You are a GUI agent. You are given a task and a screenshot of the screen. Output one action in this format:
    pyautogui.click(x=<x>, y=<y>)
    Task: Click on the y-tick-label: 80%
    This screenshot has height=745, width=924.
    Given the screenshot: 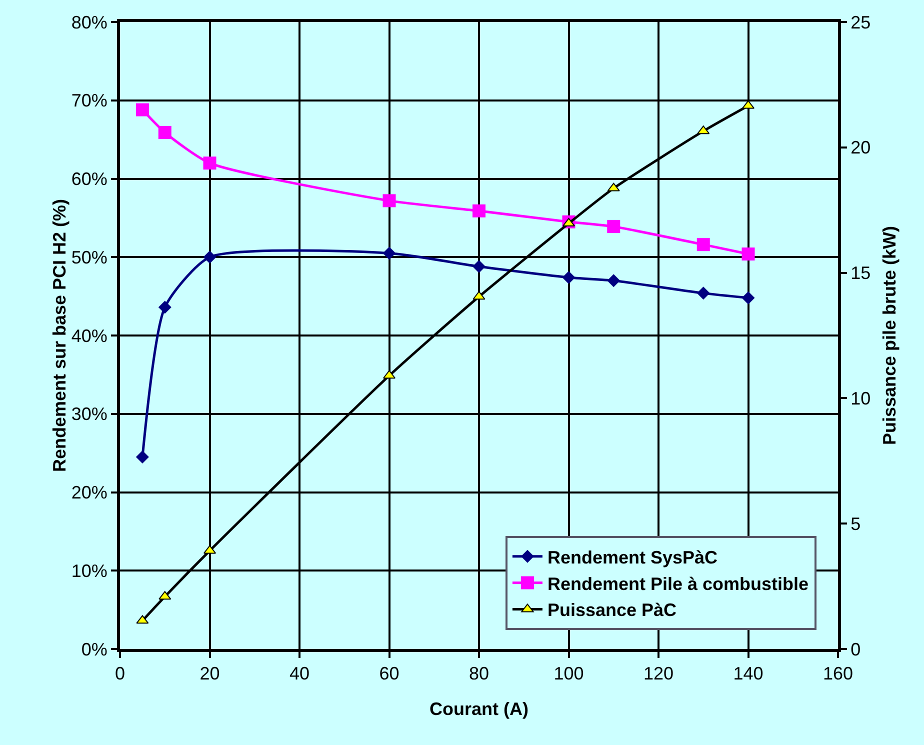 What is the action you would take?
    pyautogui.click(x=89, y=22)
    